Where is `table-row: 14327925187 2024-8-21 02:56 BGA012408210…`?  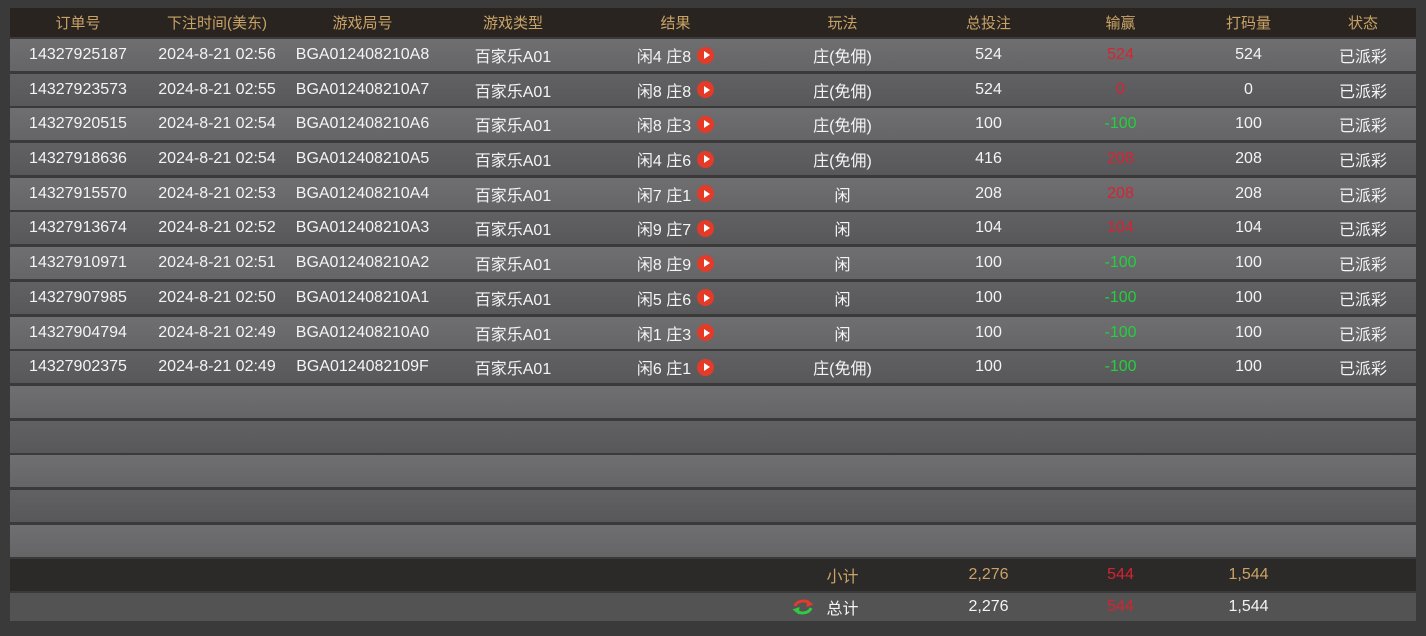
table-row: 14327925187 2024-8-21 02:56 BGA012408210… is located at coordinates (713, 55).